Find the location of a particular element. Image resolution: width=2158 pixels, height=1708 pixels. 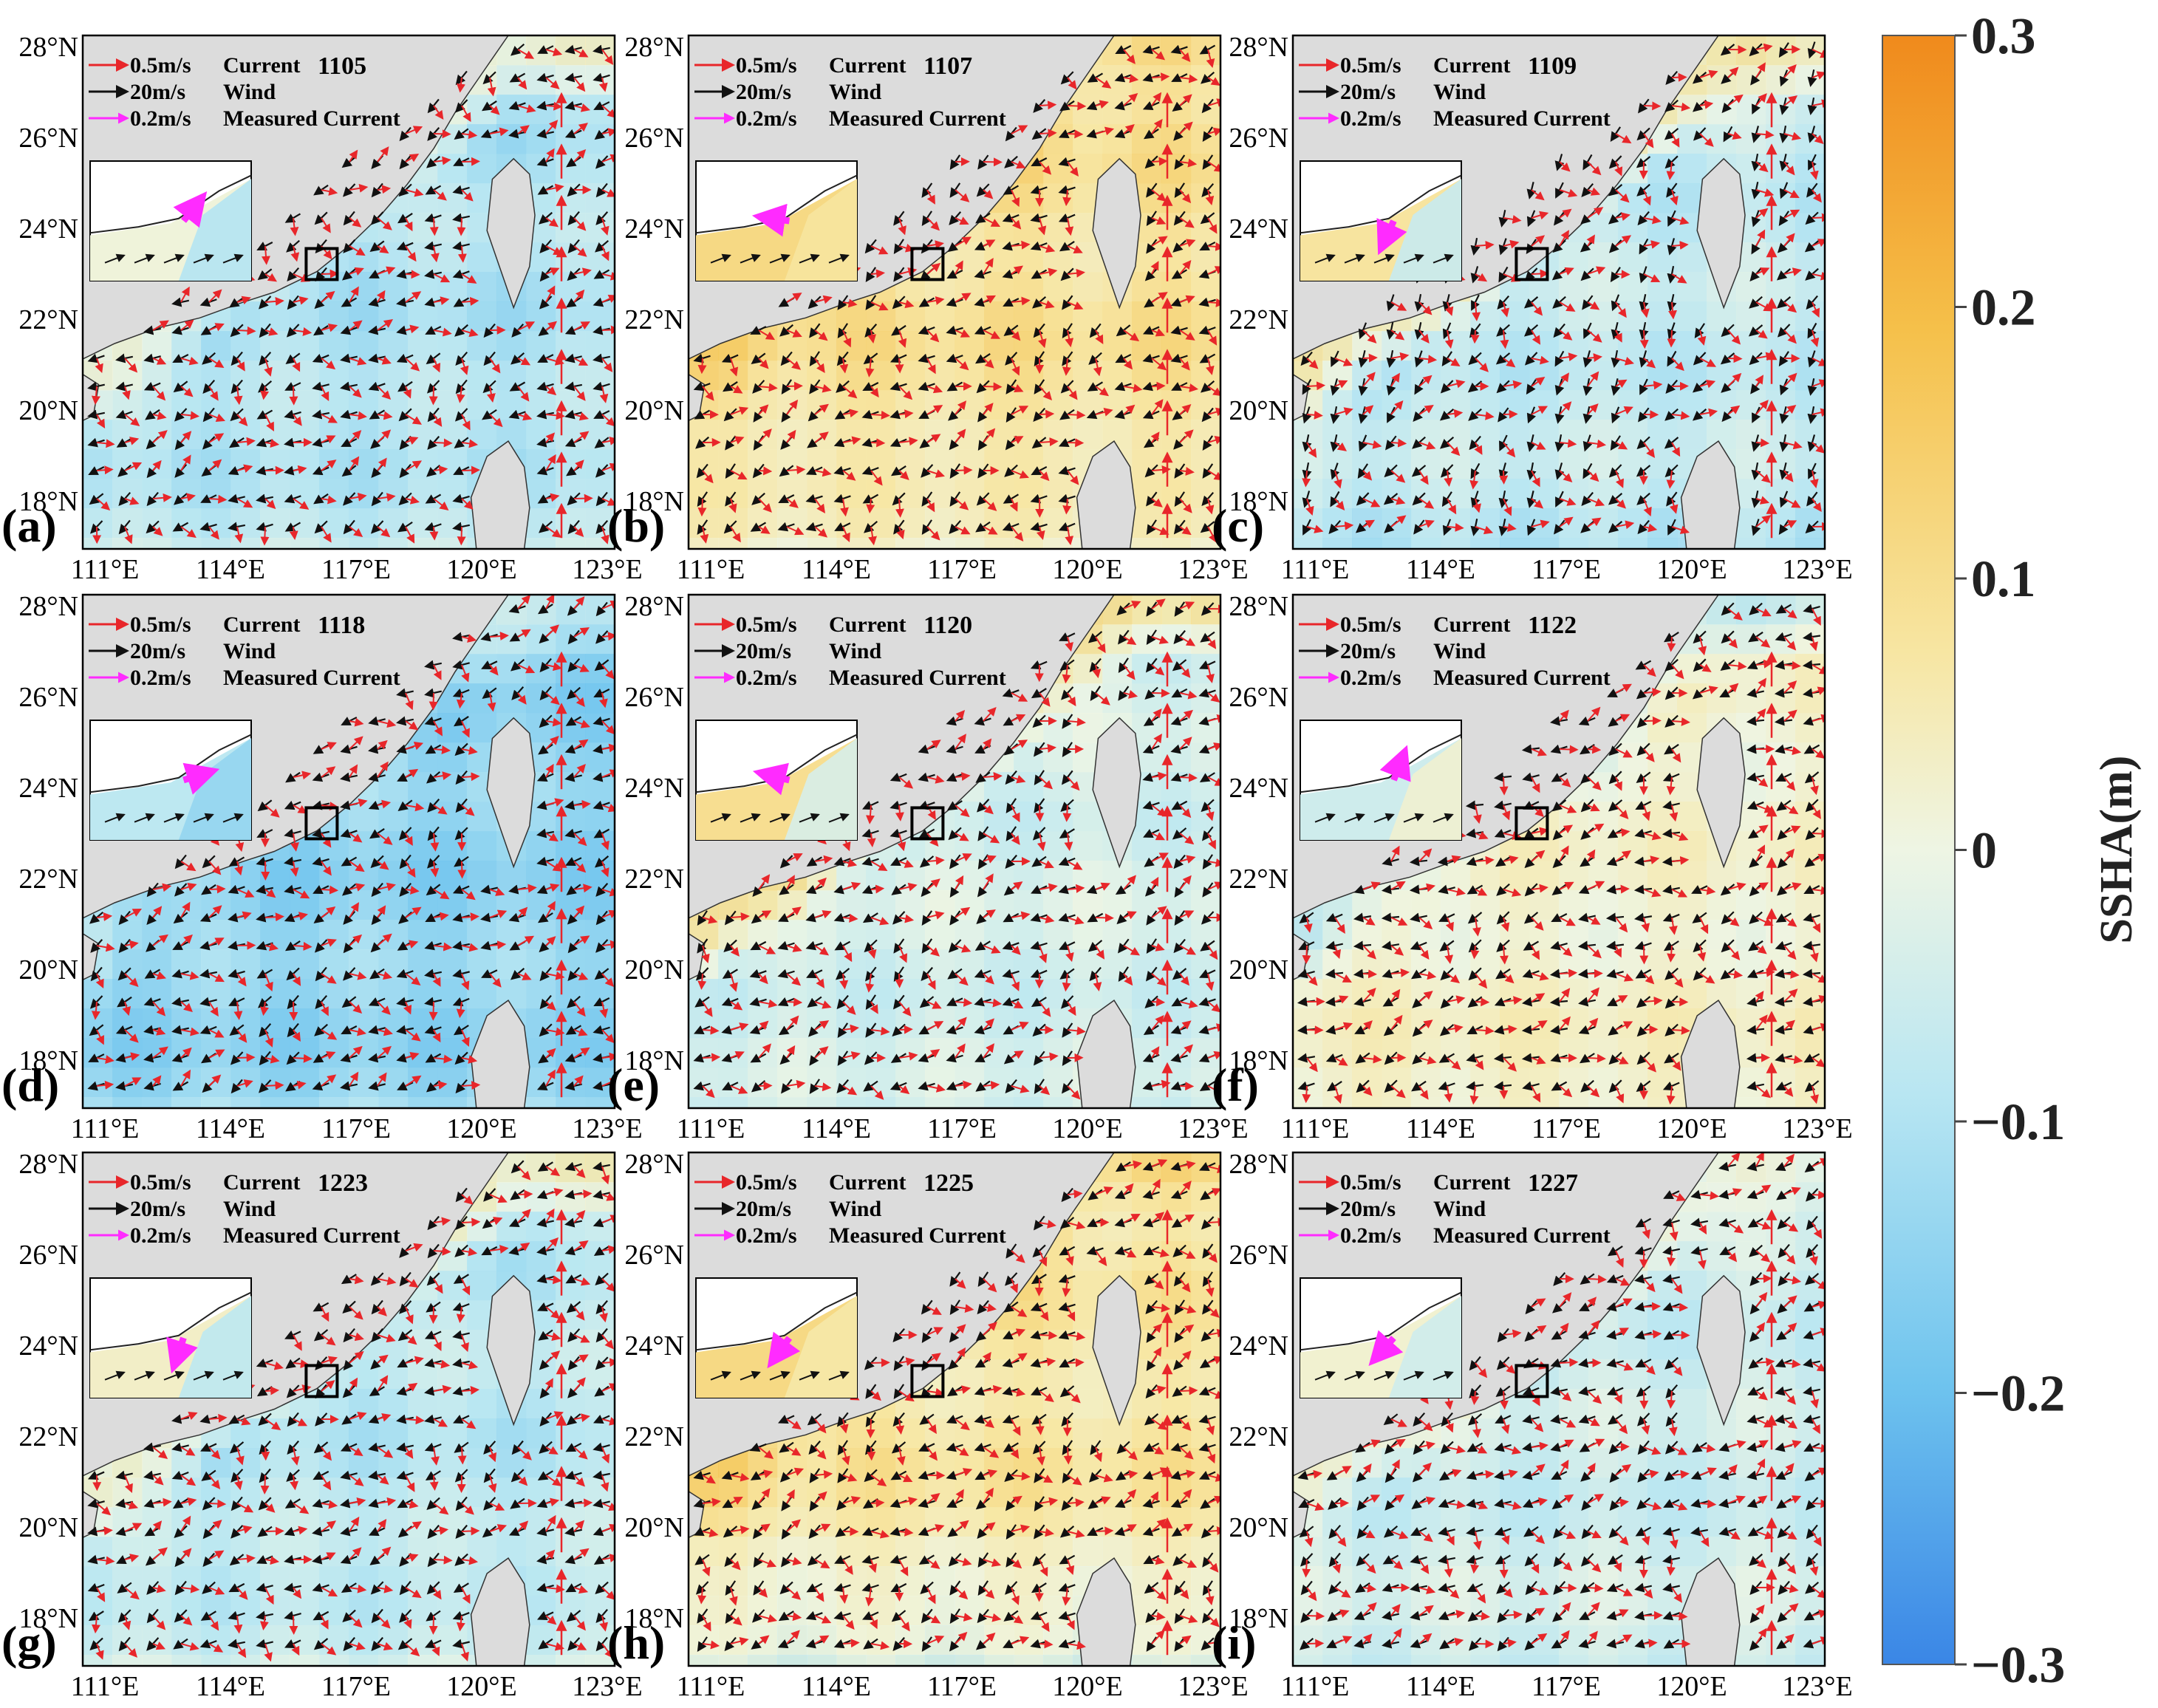

lon-tick-label: 117°E is located at coordinates (1567, 569).